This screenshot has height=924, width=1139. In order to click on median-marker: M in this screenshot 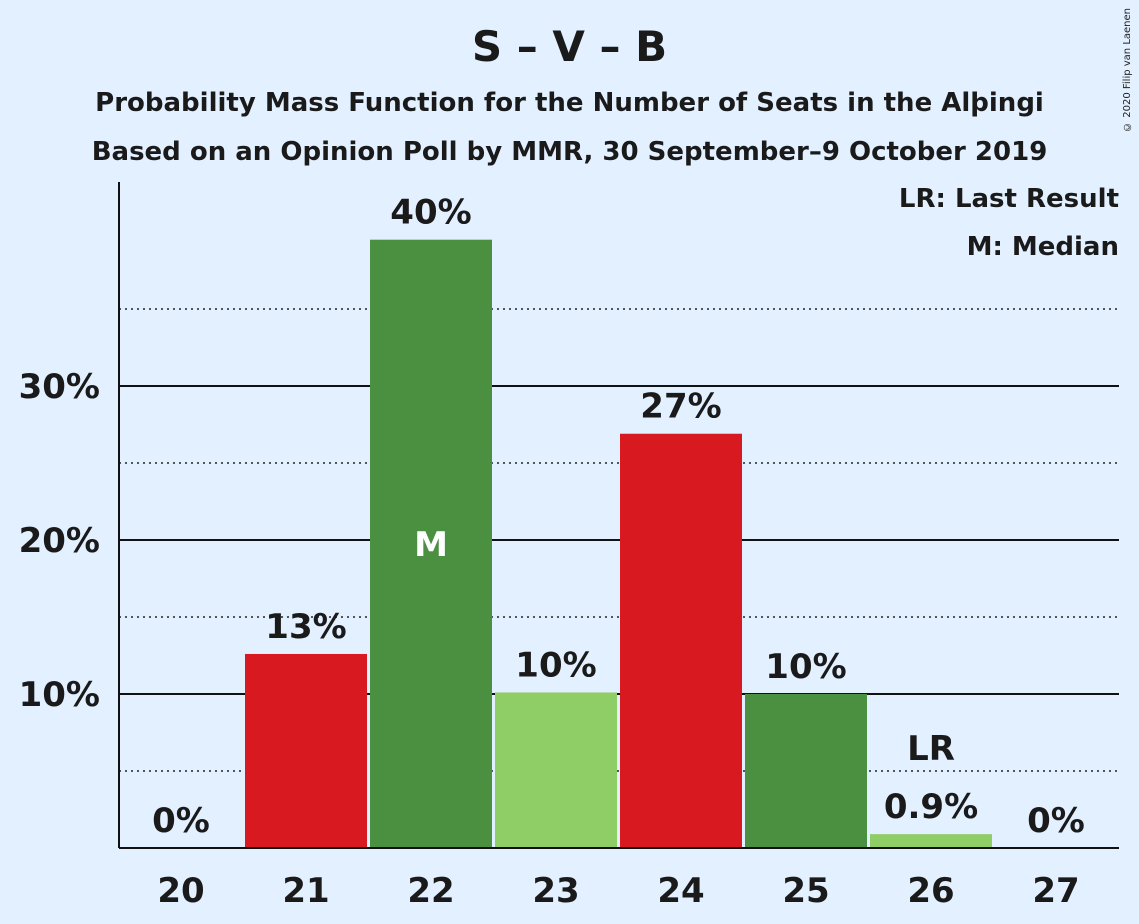, I will do `click(431, 545)`.